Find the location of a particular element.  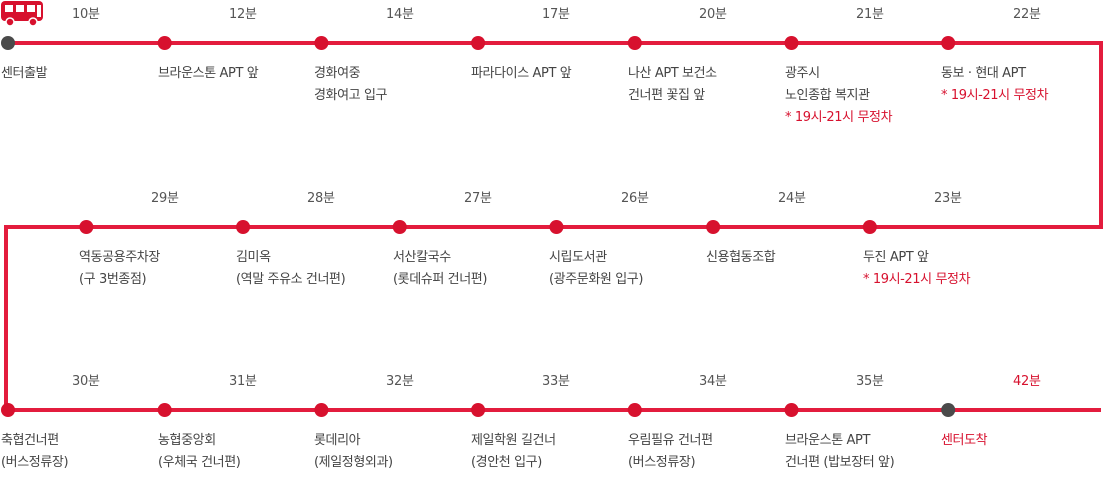

stop-label-1-3: 서산칼국수 (롯데슈퍼 건너편) is located at coordinates (440, 269).